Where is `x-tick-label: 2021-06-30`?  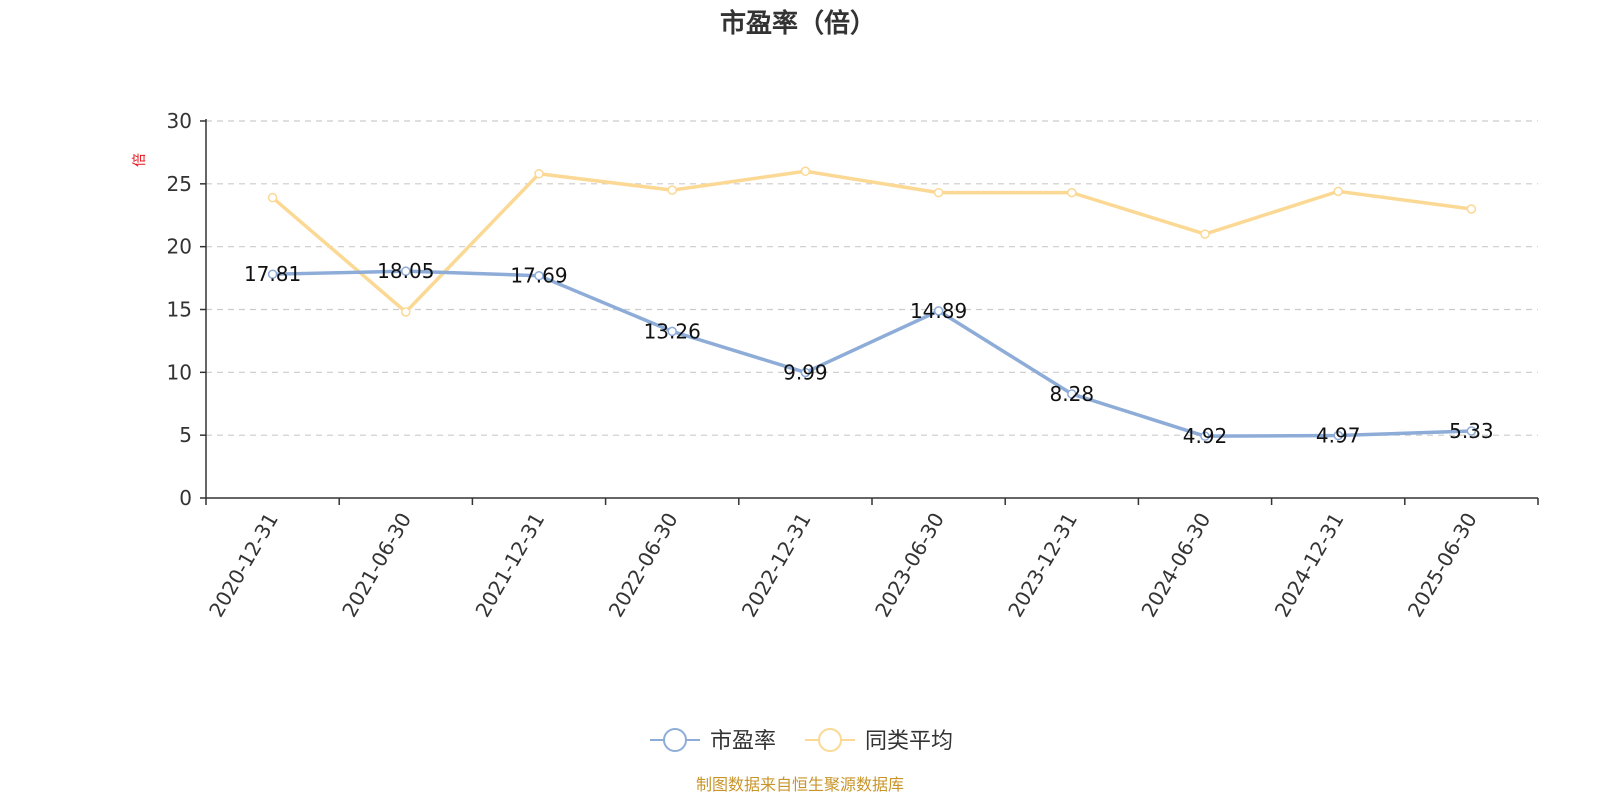 x-tick-label: 2021-06-30 is located at coordinates (376, 565).